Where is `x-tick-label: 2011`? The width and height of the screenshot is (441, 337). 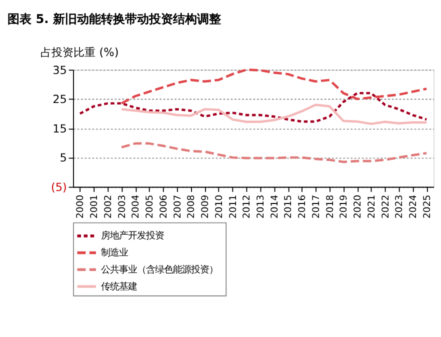
x-tick-label: 2011 is located at coordinates (233, 206).